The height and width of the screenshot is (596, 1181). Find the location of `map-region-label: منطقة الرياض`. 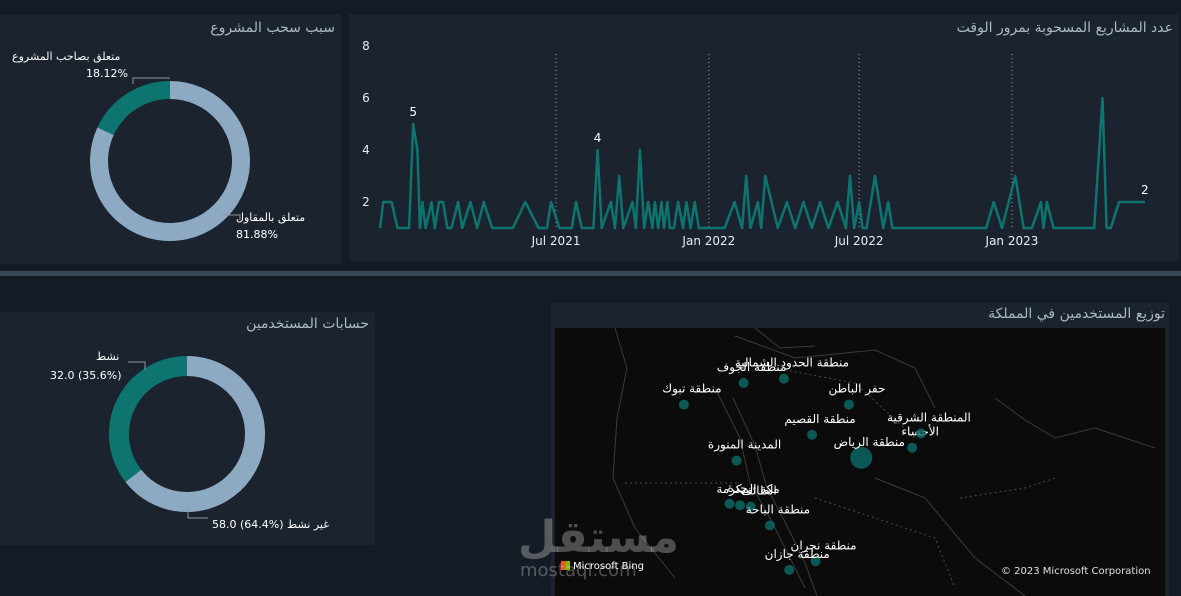

map-region-label: منطقة الرياض is located at coordinates (869, 442).